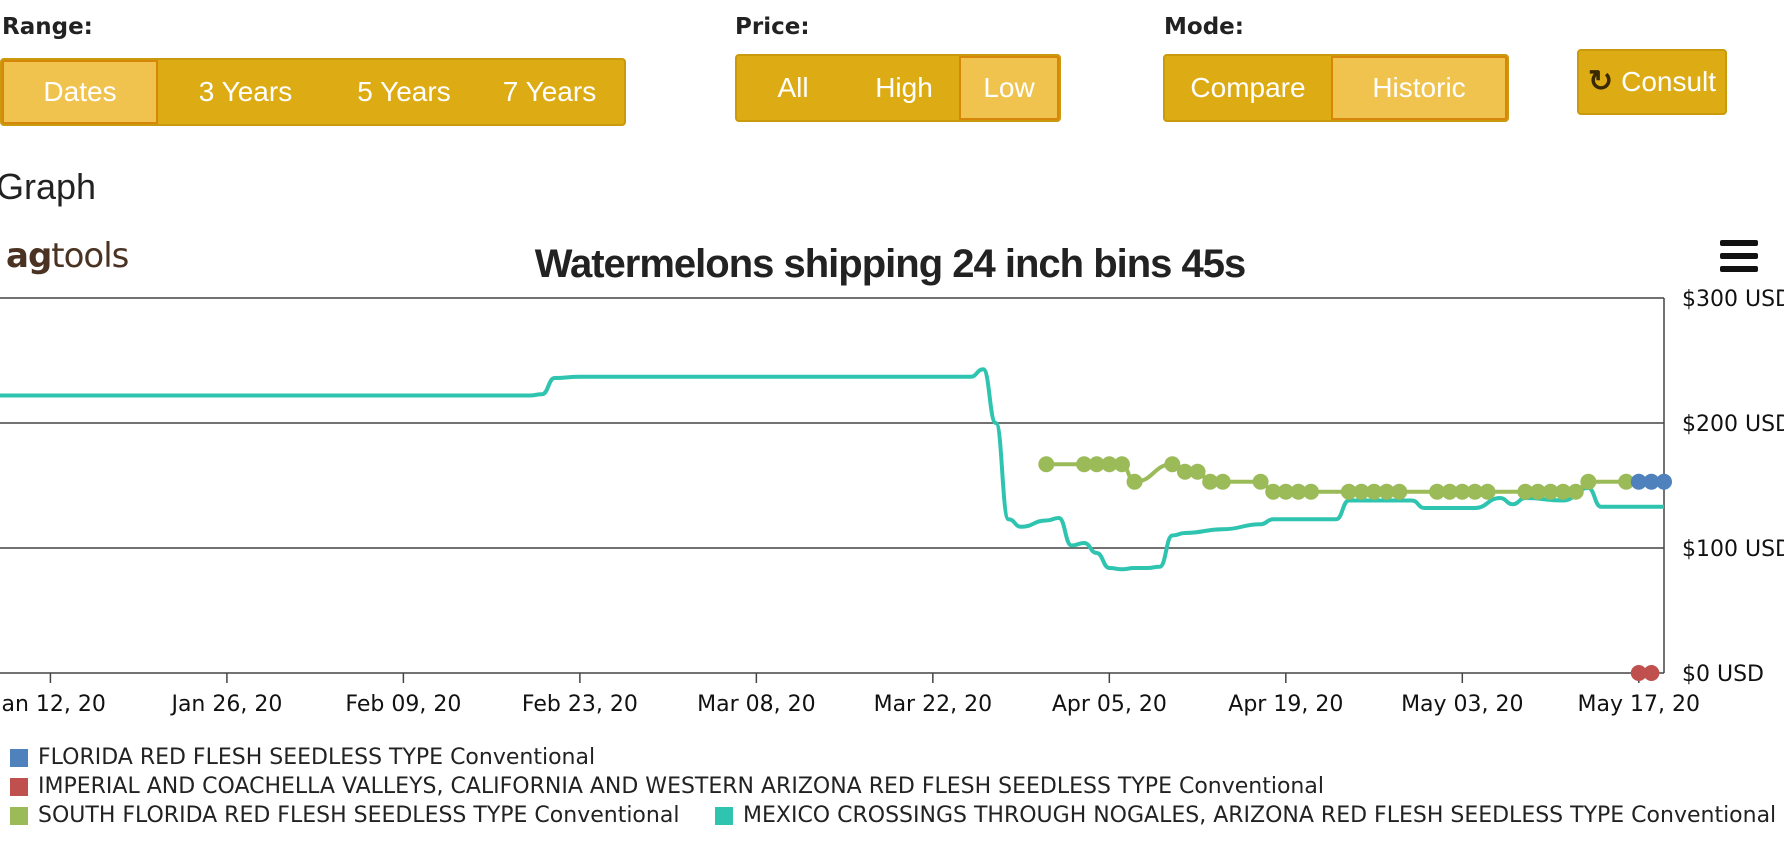 The width and height of the screenshot is (1784, 844). Describe the element at coordinates (1109, 704) in the screenshot. I see `x-tick-label: Apr 05, 20` at that location.